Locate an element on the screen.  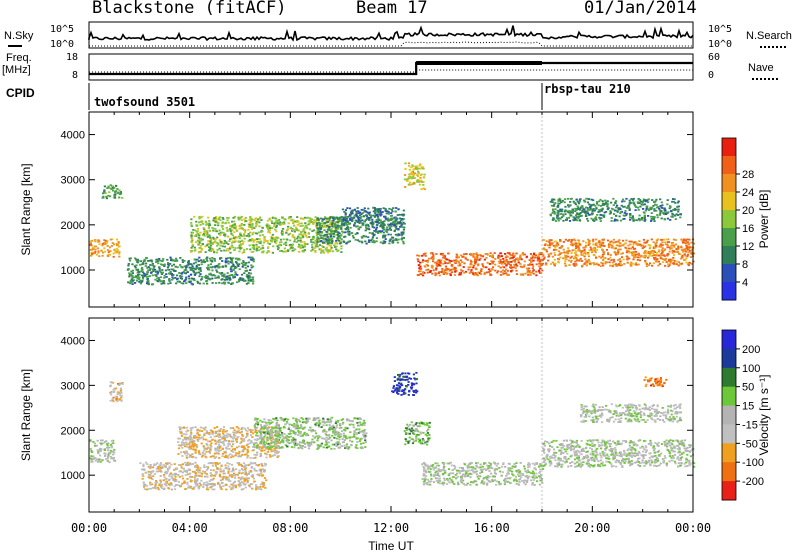
nsky-series is located at coordinates (391, 33).